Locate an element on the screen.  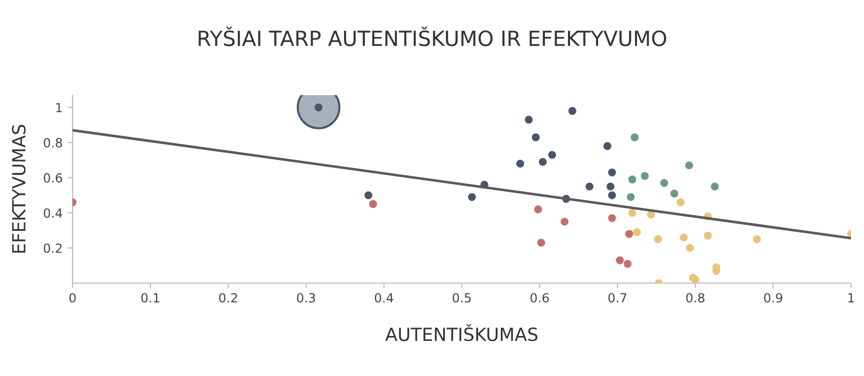
x-tick-label: 0.5 is located at coordinates (461, 298).